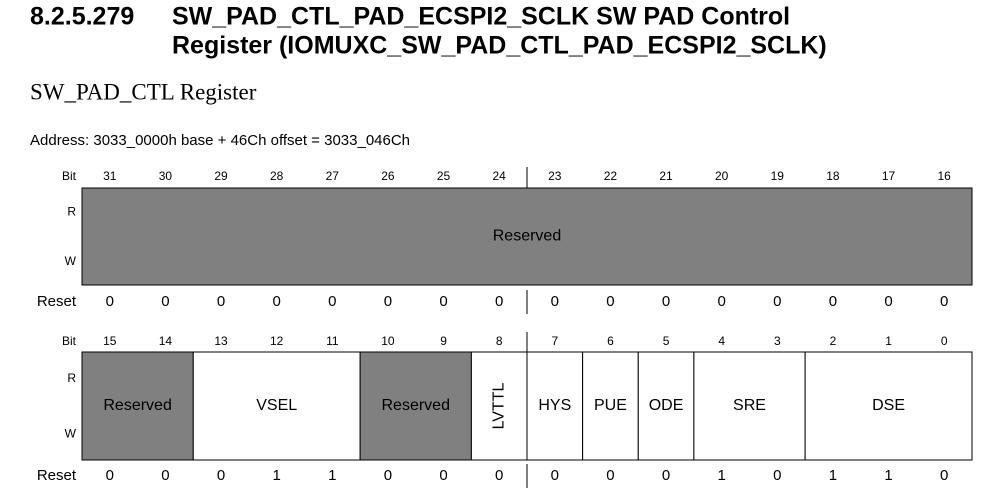 The height and width of the screenshot is (504, 998). I want to click on bit-number: 29, so click(221, 176).